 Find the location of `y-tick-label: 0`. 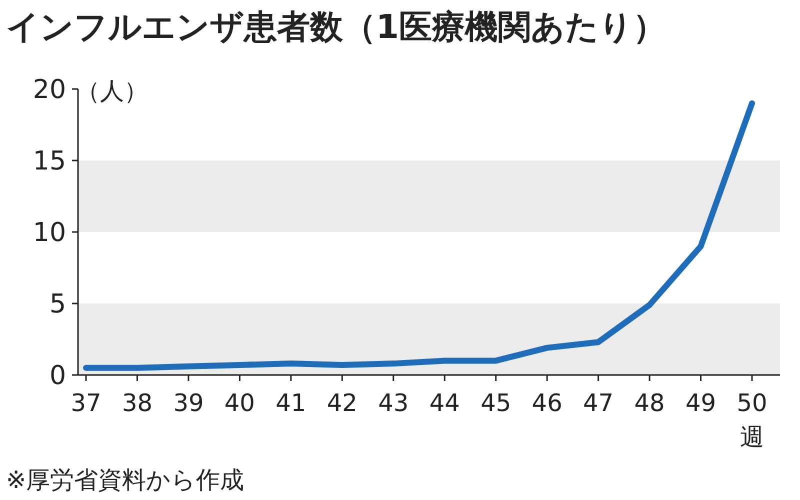

y-tick-label: 0 is located at coordinates (57, 376).